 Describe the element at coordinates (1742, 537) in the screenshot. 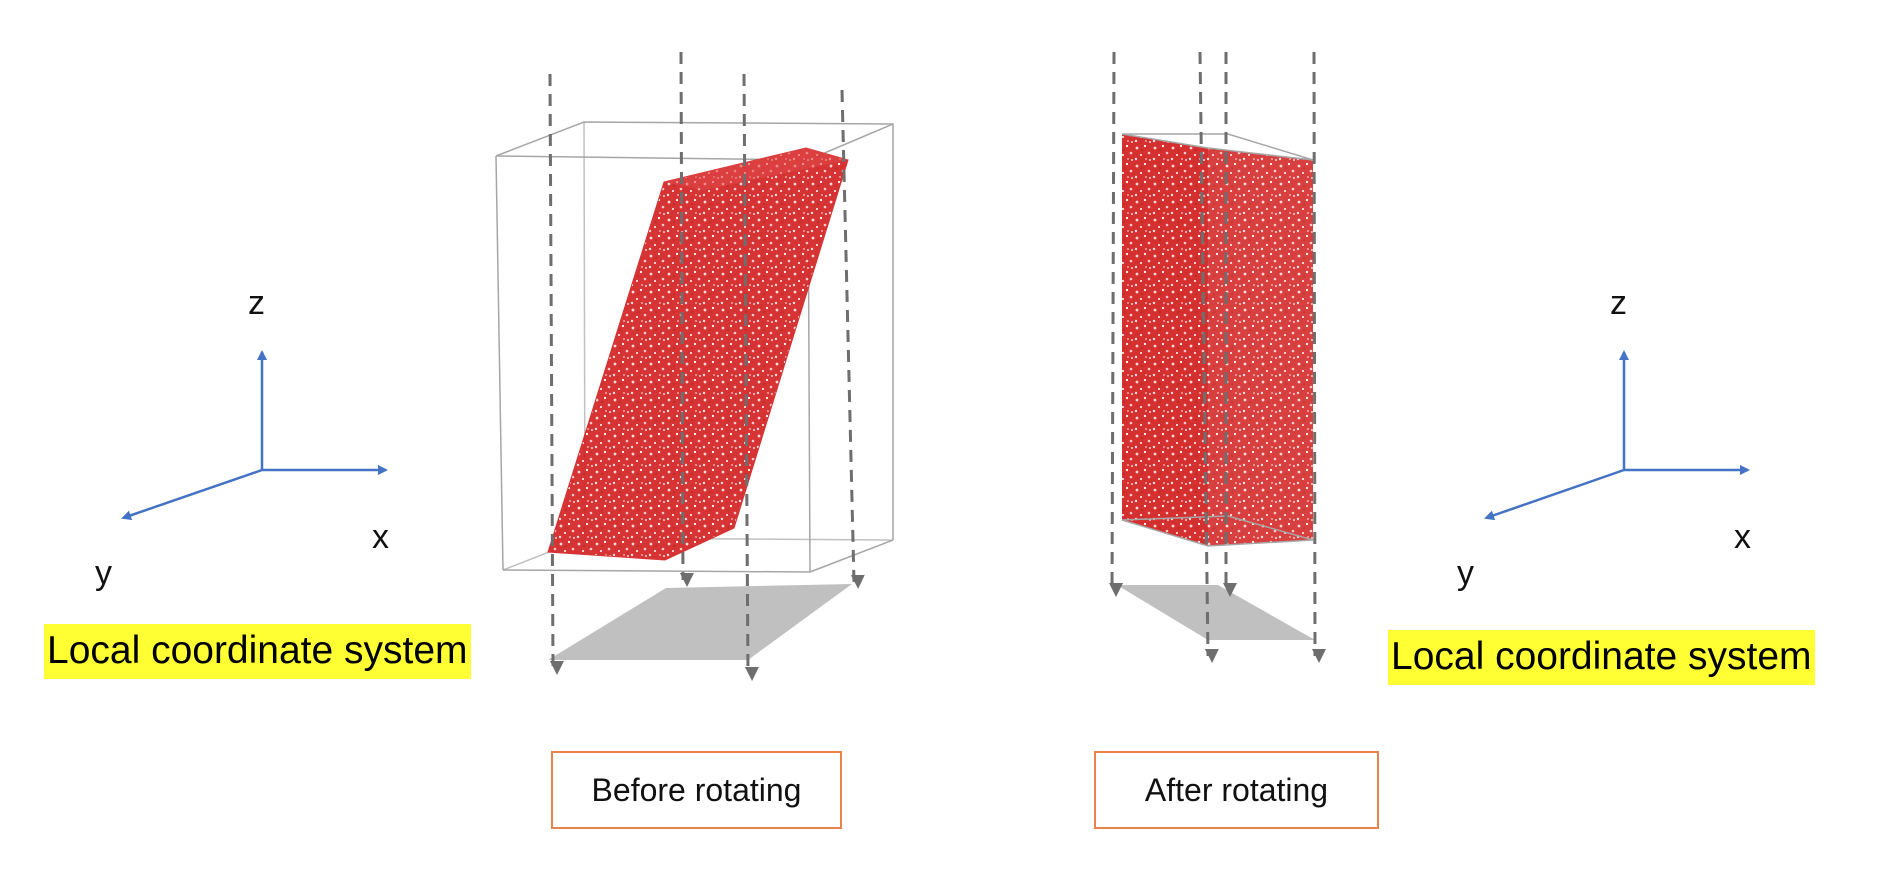

I see `right-x-label: x` at that location.